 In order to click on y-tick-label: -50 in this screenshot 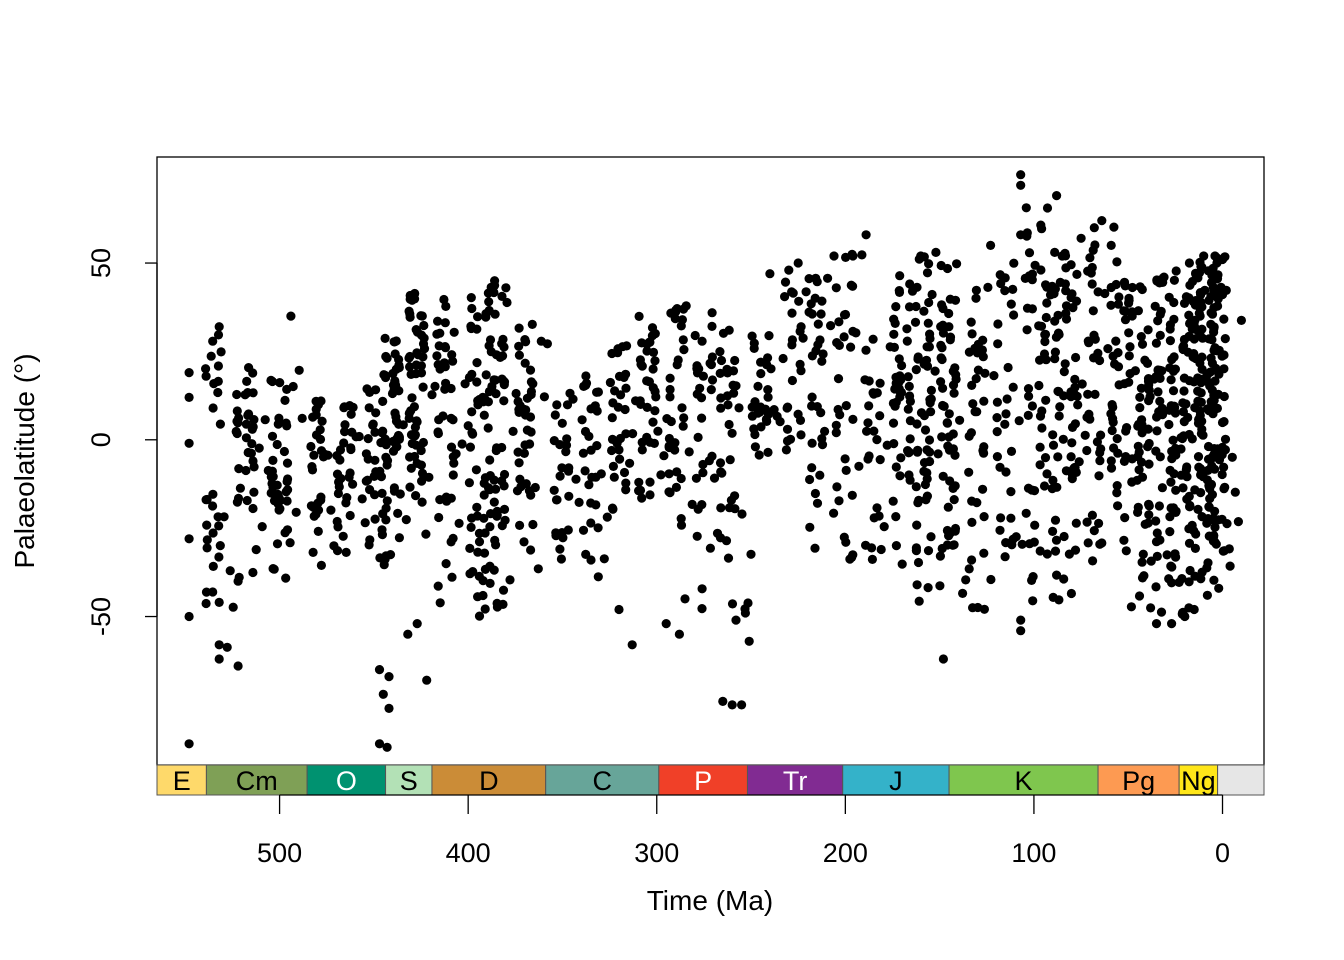, I will do `click(101, 616)`.